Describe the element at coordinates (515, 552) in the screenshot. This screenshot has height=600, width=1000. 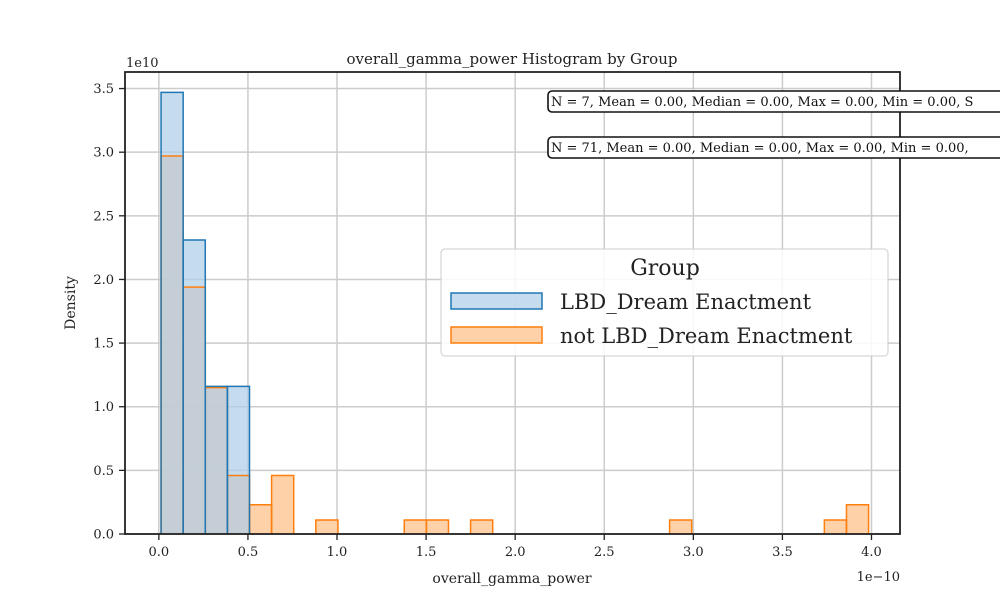
I see `x-tick-label: 2.0` at that location.